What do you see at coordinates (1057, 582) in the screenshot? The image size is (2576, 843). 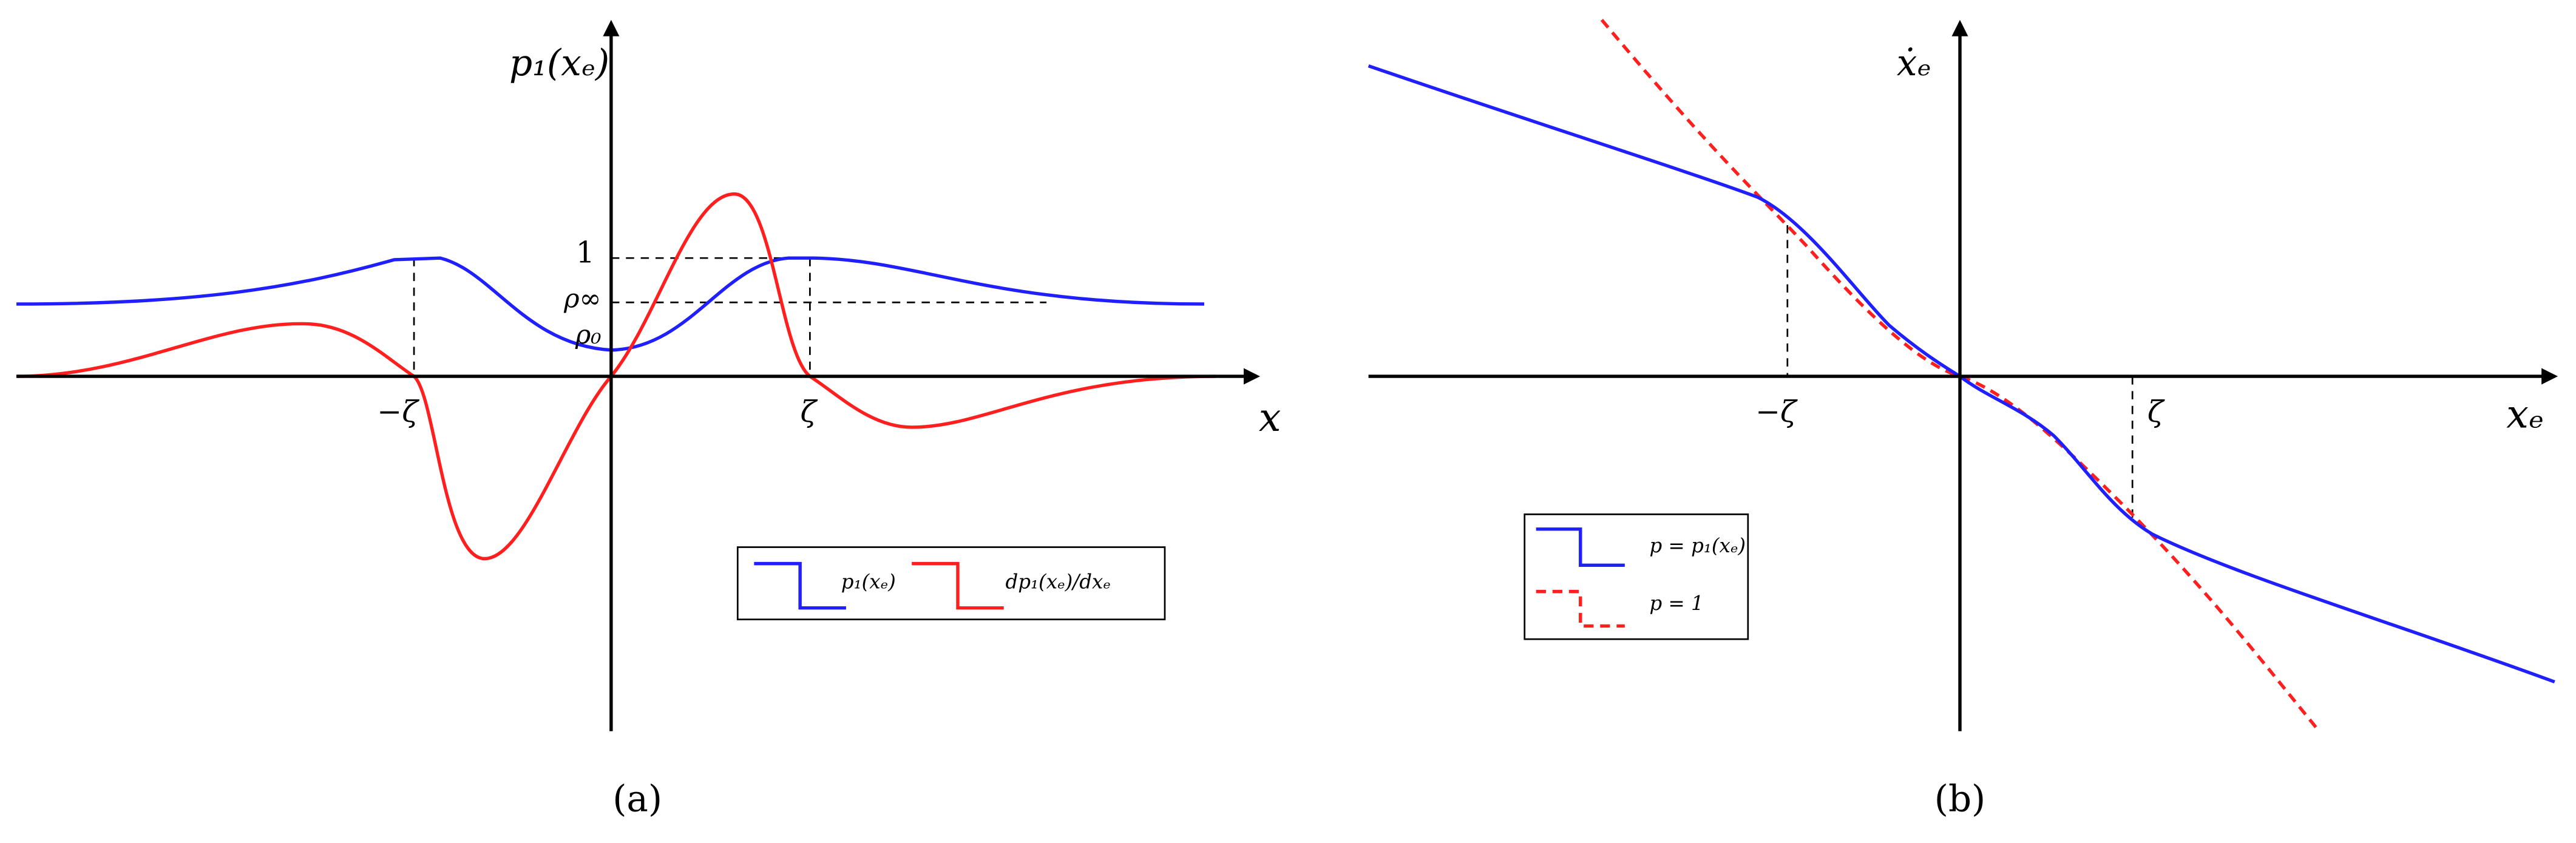 I see `legend-label: dp₁(xₑ)/dxₑ` at bounding box center [1057, 582].